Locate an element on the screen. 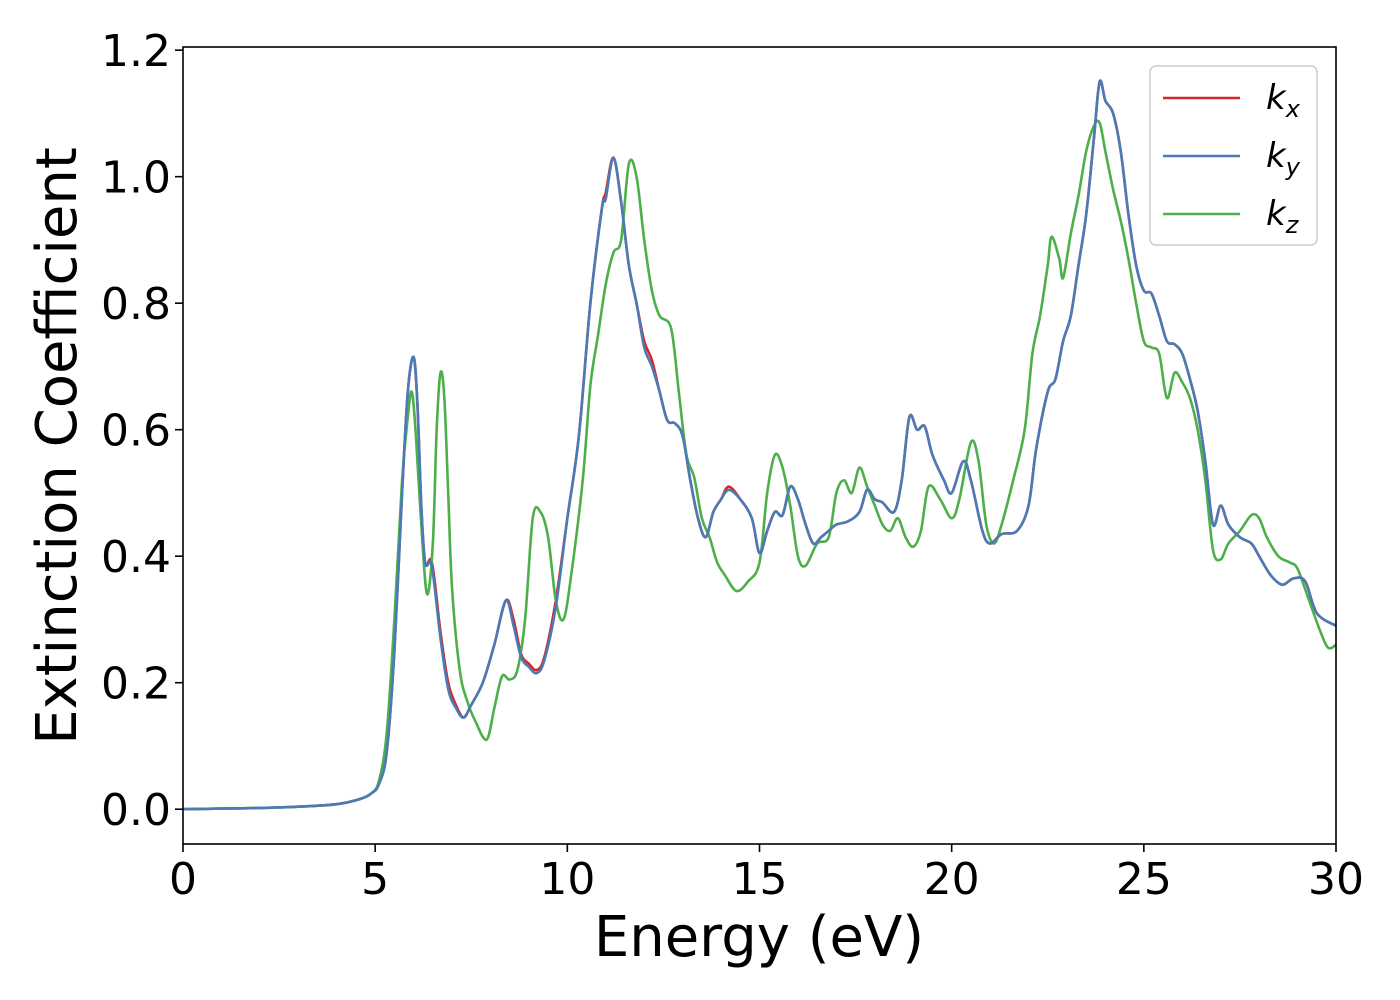 This screenshot has width=1400, height=1000. legend-label-kx: kx is located at coordinates (1283, 100).